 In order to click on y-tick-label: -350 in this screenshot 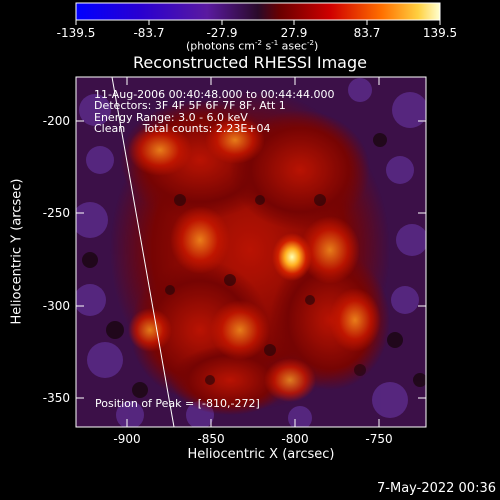, I will do `click(56, 398)`.